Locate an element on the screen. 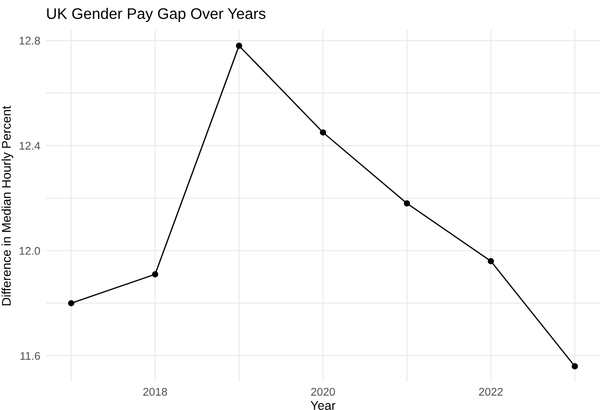 This screenshot has height=410, width=614. y-tick-label: 11.6 is located at coordinates (30, 356).